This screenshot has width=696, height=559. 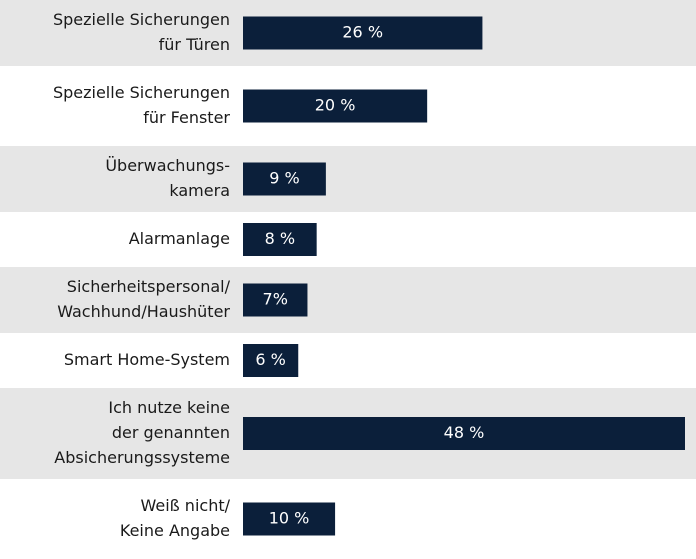 What do you see at coordinates (171, 432) in the screenshot?
I see `category-label: der genannten` at bounding box center [171, 432].